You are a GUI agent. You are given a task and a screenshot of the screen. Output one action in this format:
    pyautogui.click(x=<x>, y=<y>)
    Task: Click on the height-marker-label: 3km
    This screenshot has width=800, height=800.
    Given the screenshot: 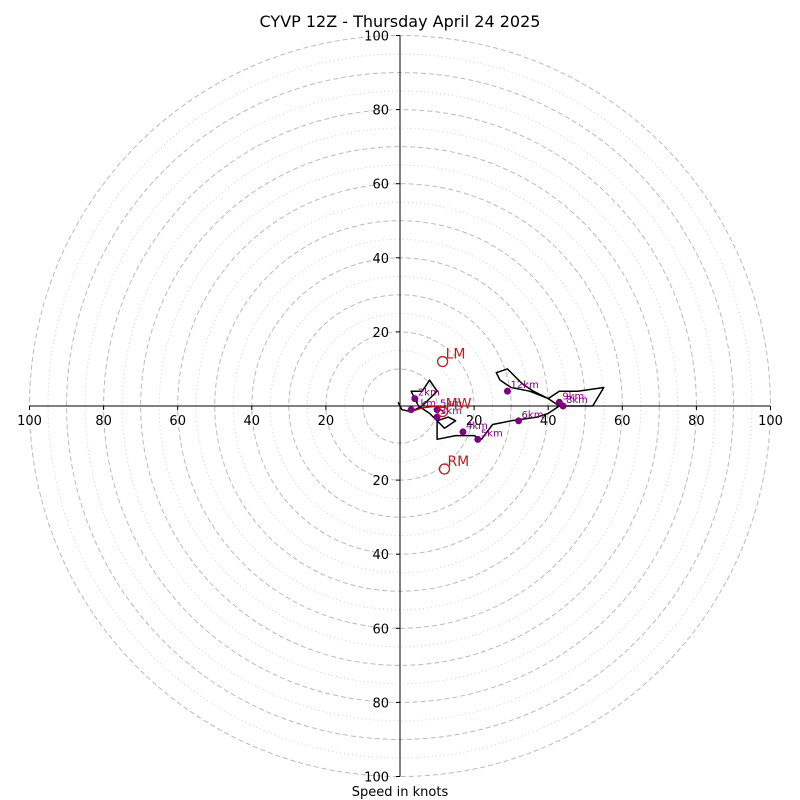 What is the action you would take?
    pyautogui.click(x=451, y=411)
    